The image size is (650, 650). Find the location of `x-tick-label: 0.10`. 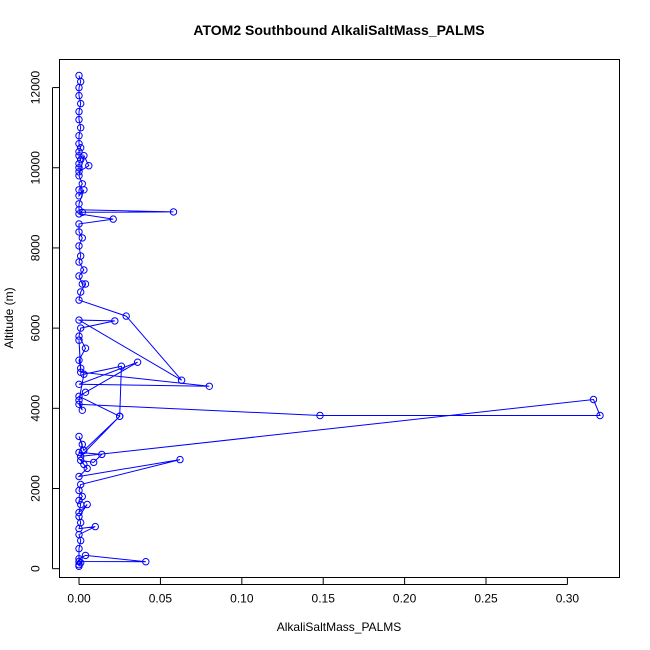

x-tick-label: 0.10 is located at coordinates (242, 599).